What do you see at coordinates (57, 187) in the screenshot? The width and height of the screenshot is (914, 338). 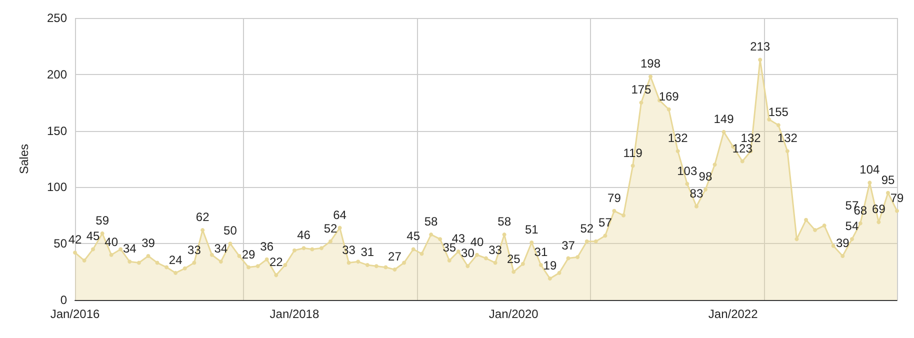 I see `y-tick-label: 100` at bounding box center [57, 187].